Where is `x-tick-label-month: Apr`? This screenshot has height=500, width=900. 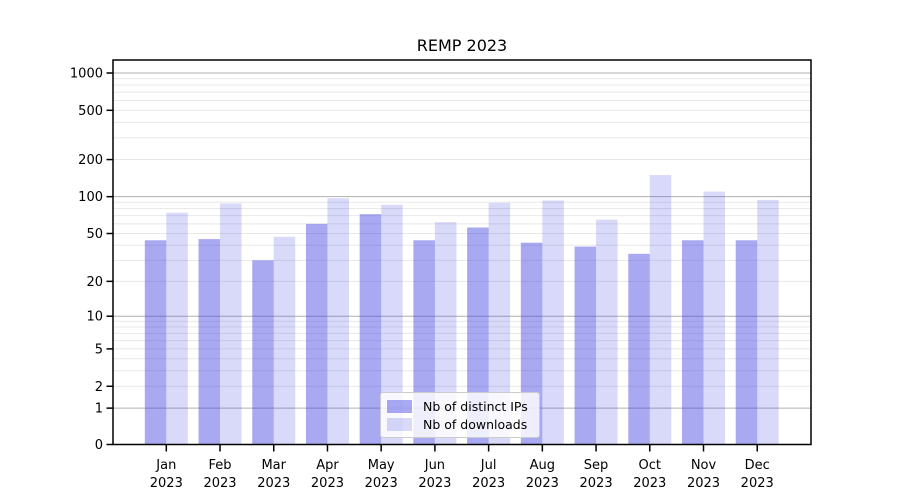
x-tick-label-month: Apr is located at coordinates (327, 465).